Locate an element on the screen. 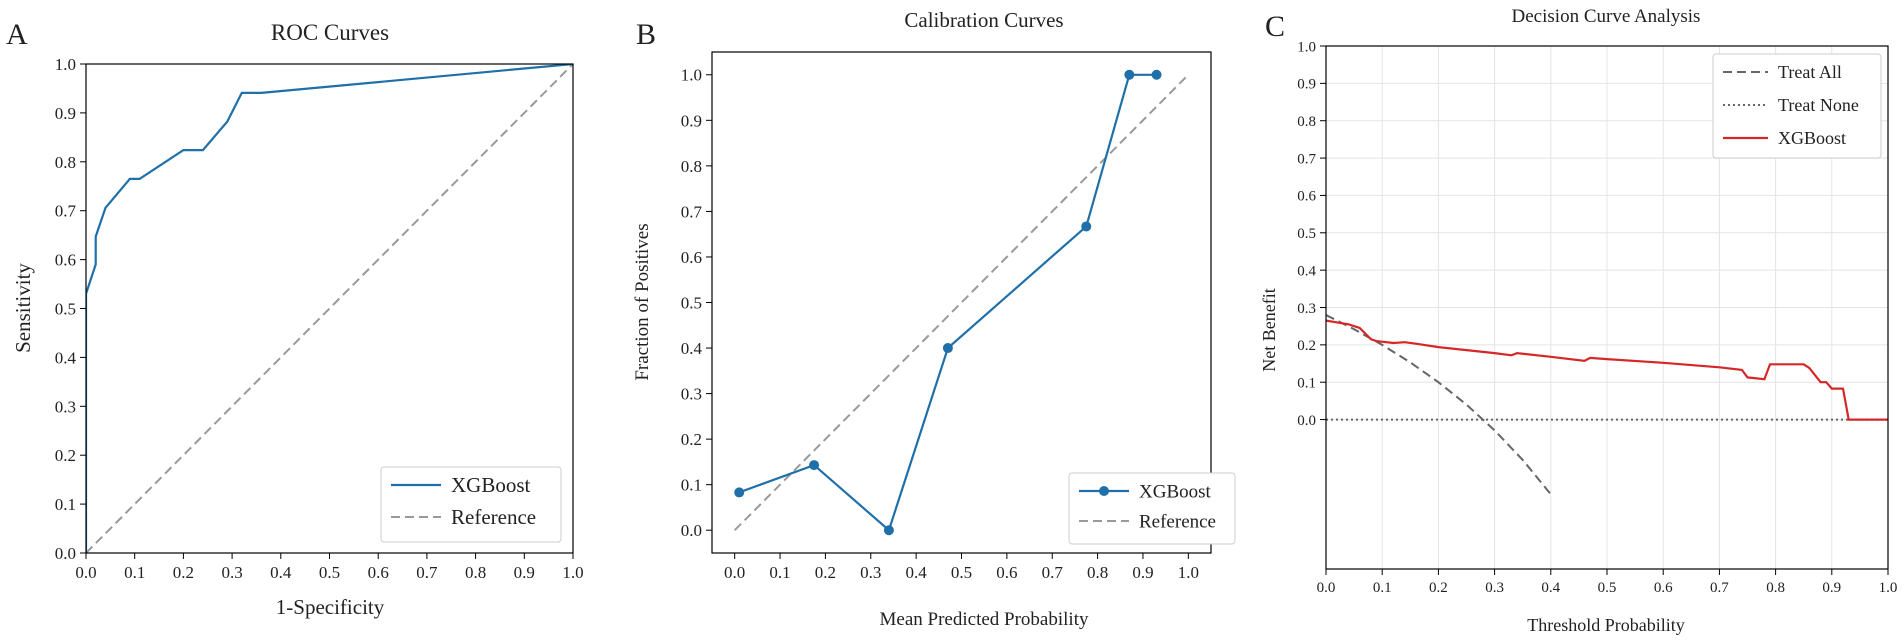  series-line-xgboost is located at coordinates (1607, 370).